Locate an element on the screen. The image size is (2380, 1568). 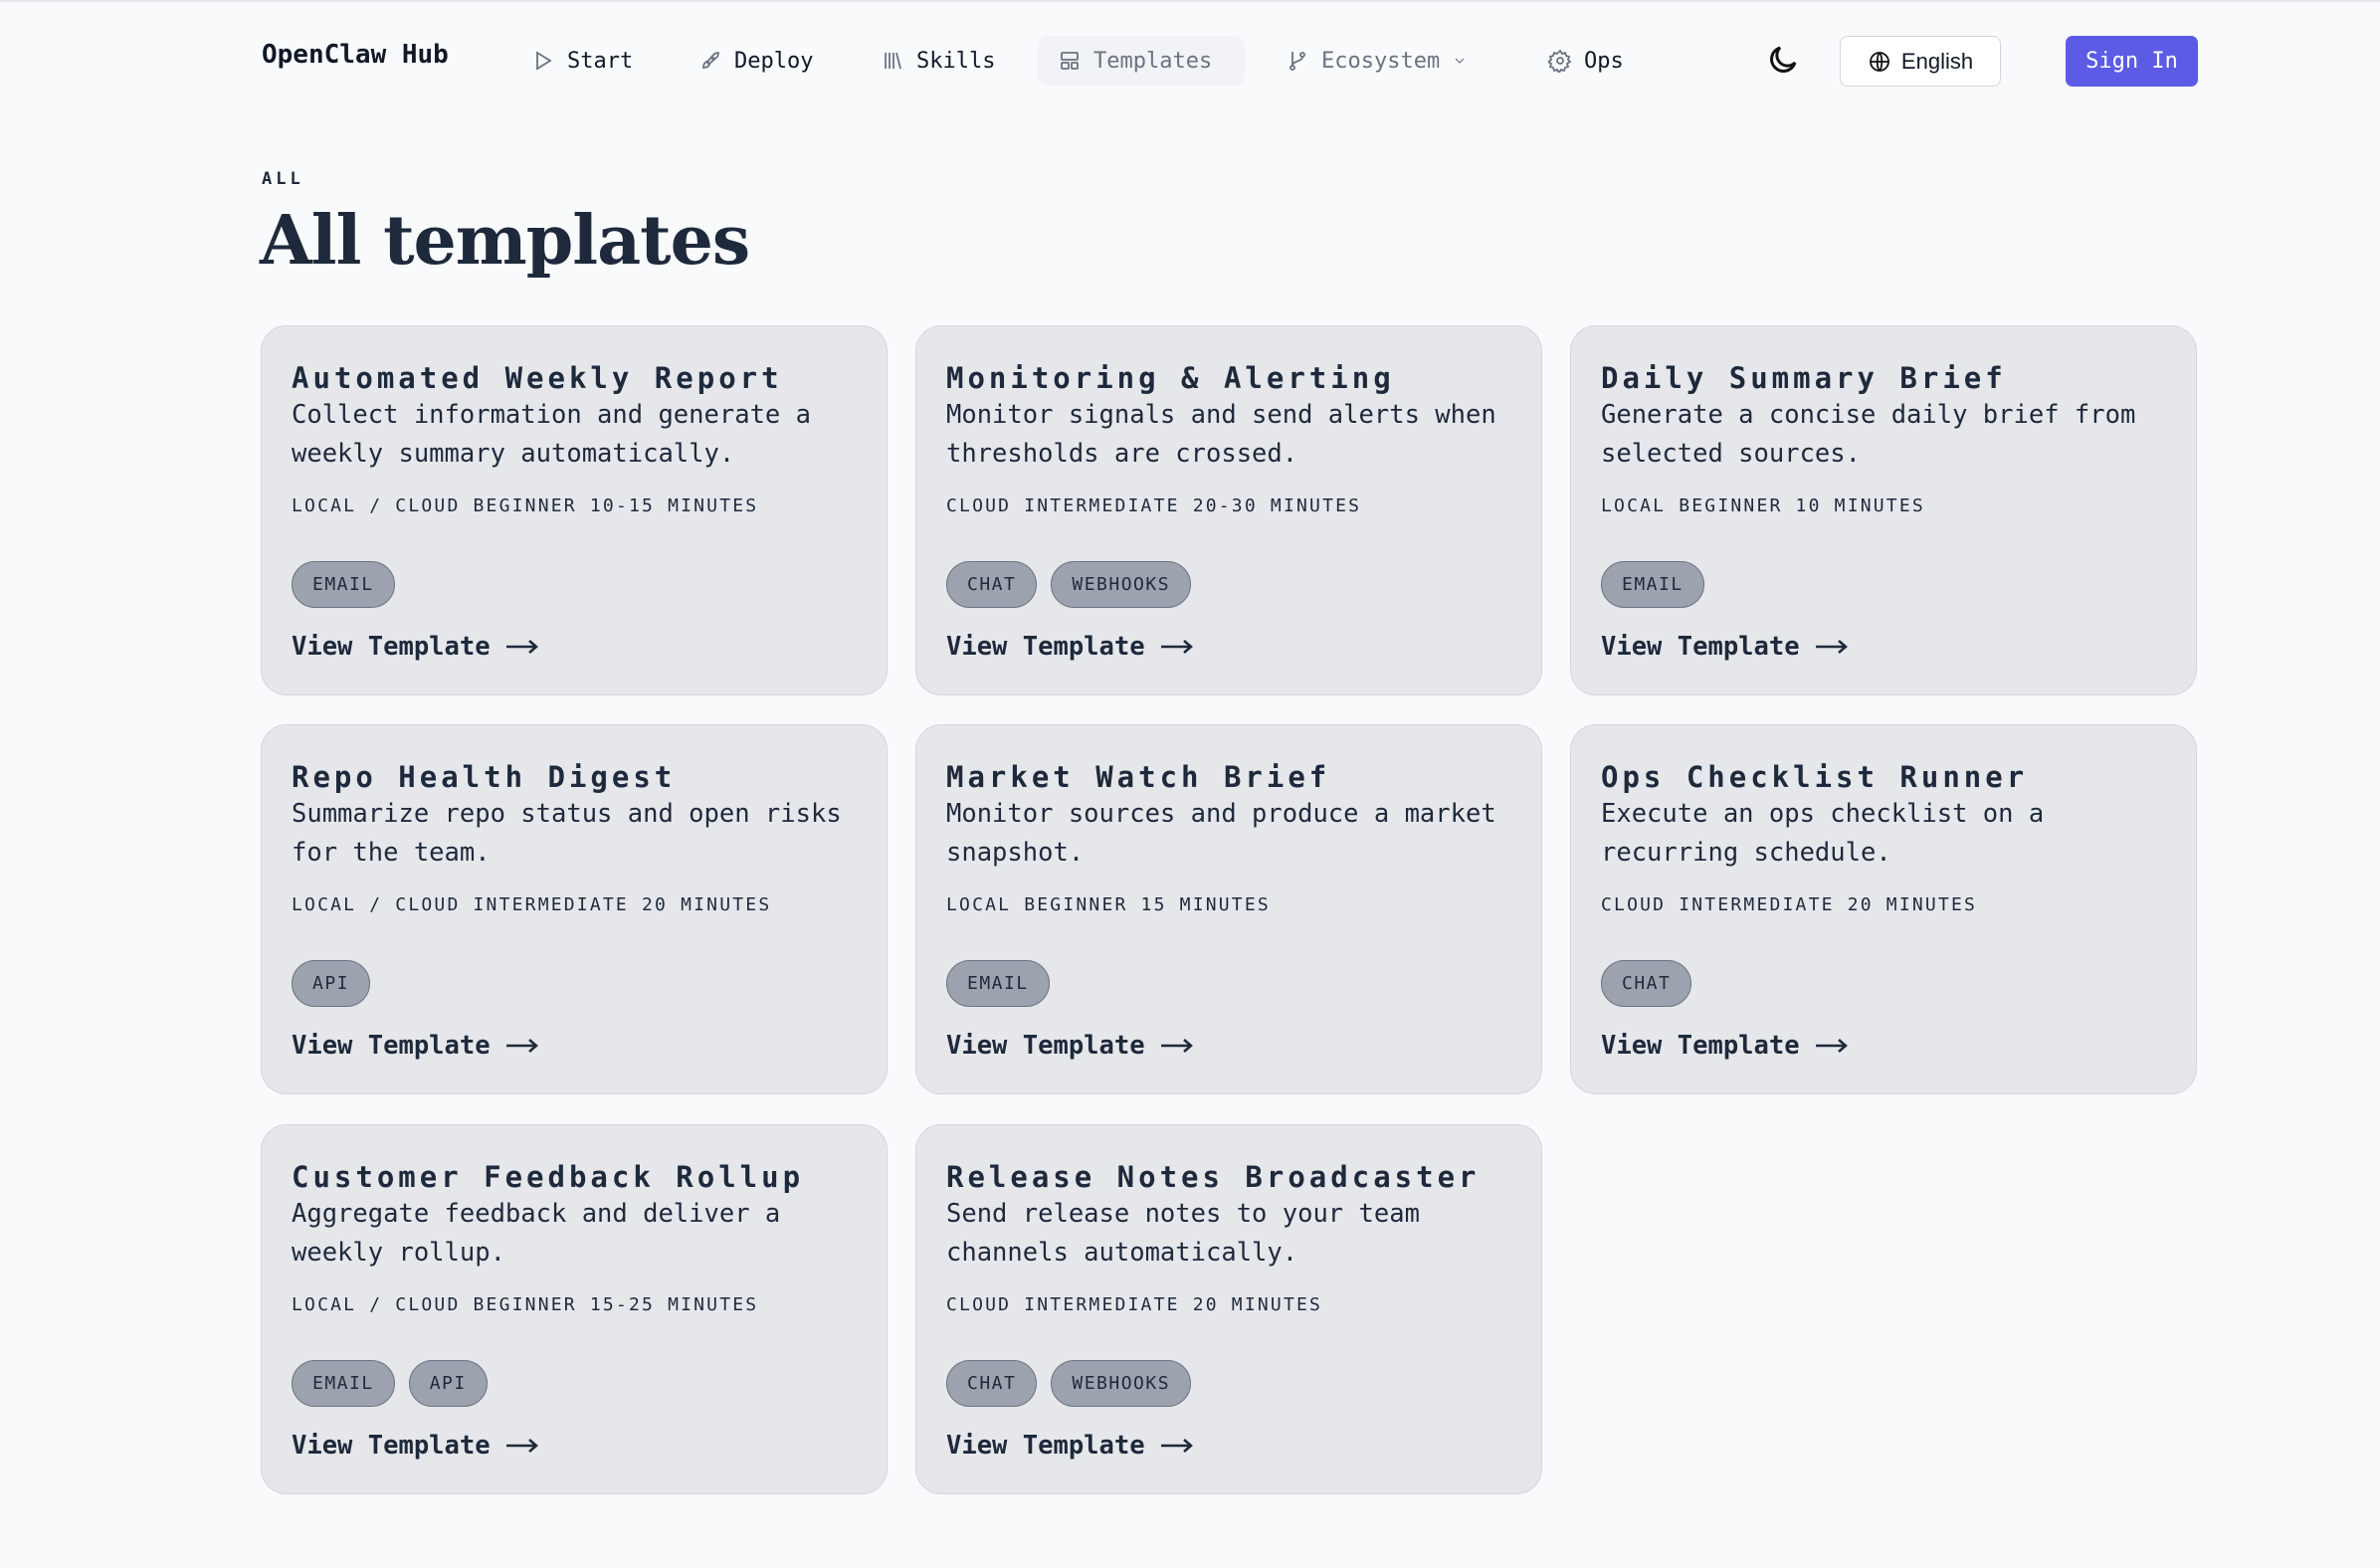
card-meta: LOCAL / CLOUD BEGINNER 10-15 MINUTES is located at coordinates (525, 505).